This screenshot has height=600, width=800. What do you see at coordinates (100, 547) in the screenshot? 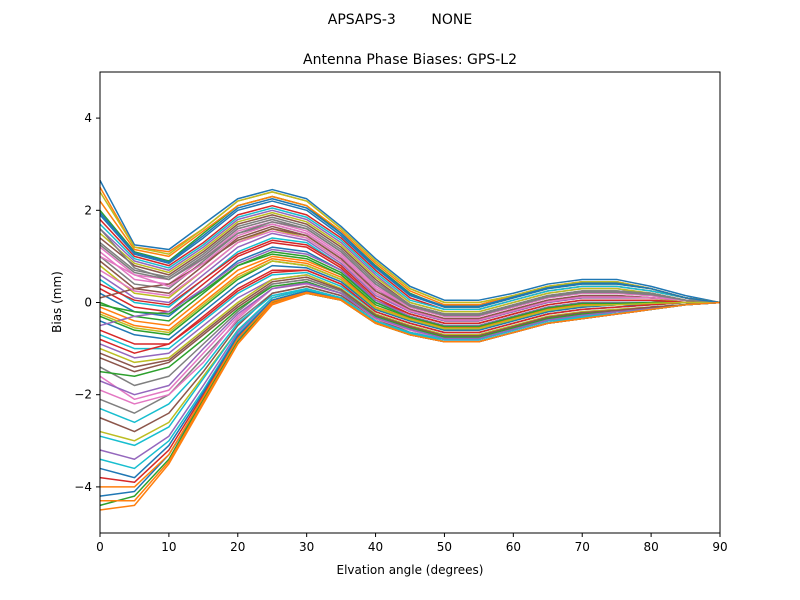
I see `x-tick-label: 0` at bounding box center [100, 547].